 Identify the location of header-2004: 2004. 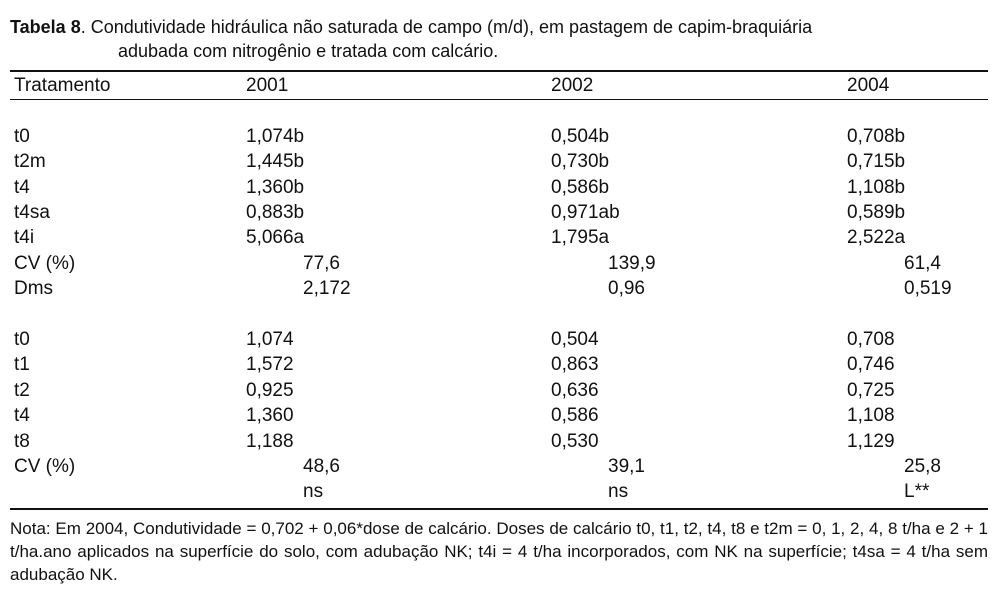
(868, 85).